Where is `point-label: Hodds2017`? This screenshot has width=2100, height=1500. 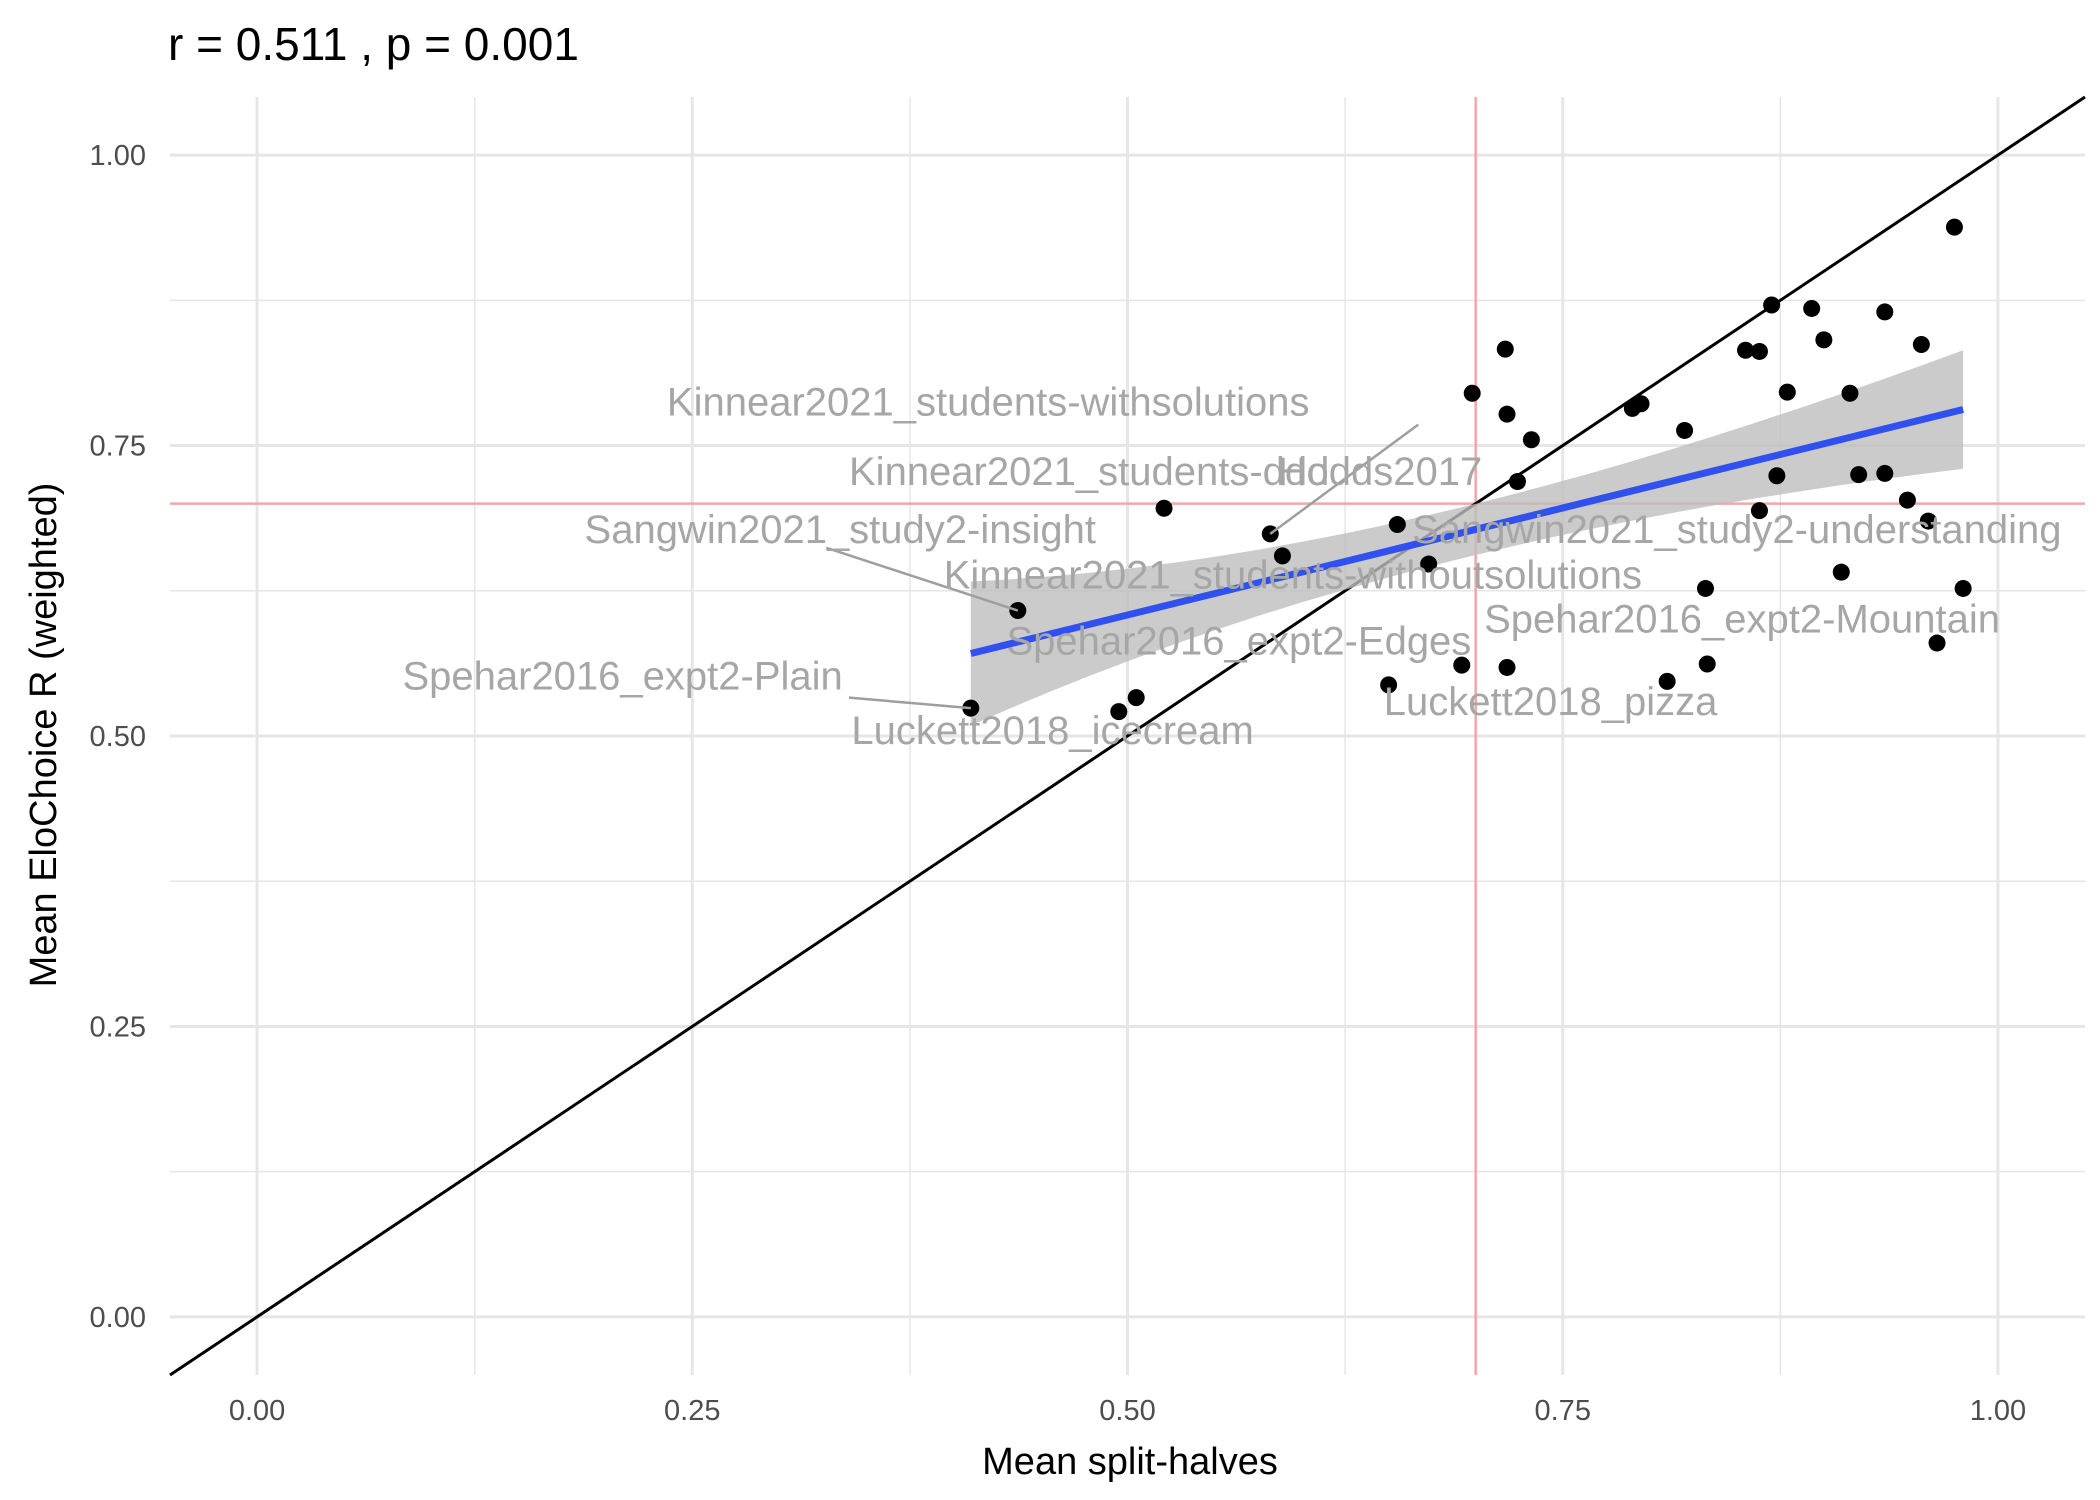 point-label: Hodds2017 is located at coordinates (1380, 472).